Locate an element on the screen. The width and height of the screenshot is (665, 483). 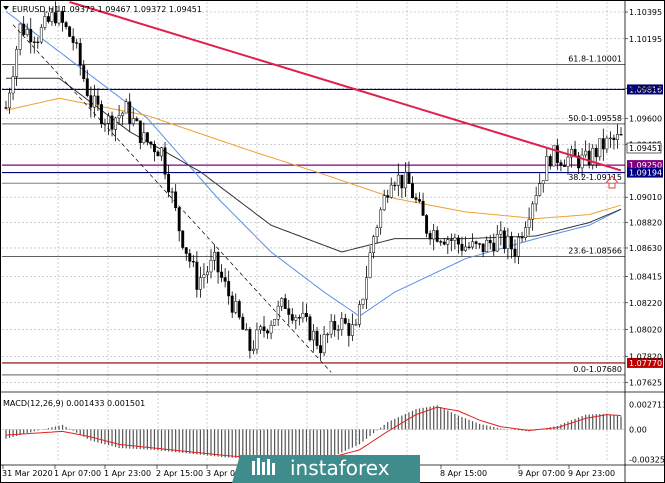
price-tick-label: 1.08220 is located at coordinates (645, 303).